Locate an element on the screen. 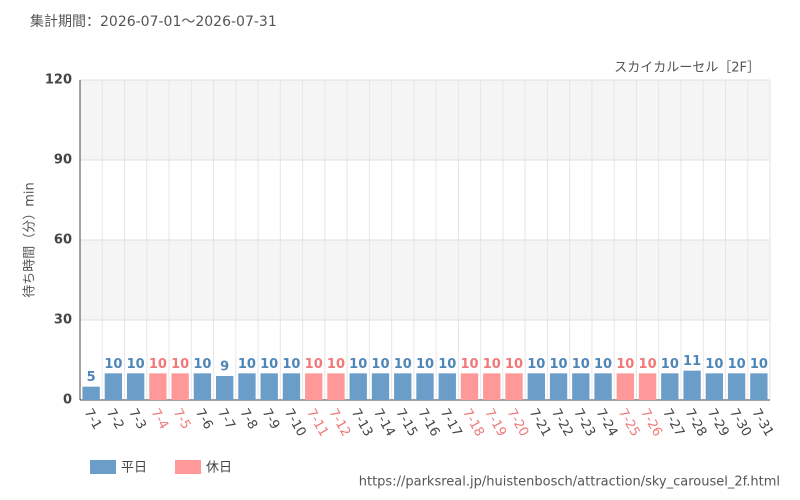 The width and height of the screenshot is (800, 500). x-tick-label: 7-10 is located at coordinates (295, 422).